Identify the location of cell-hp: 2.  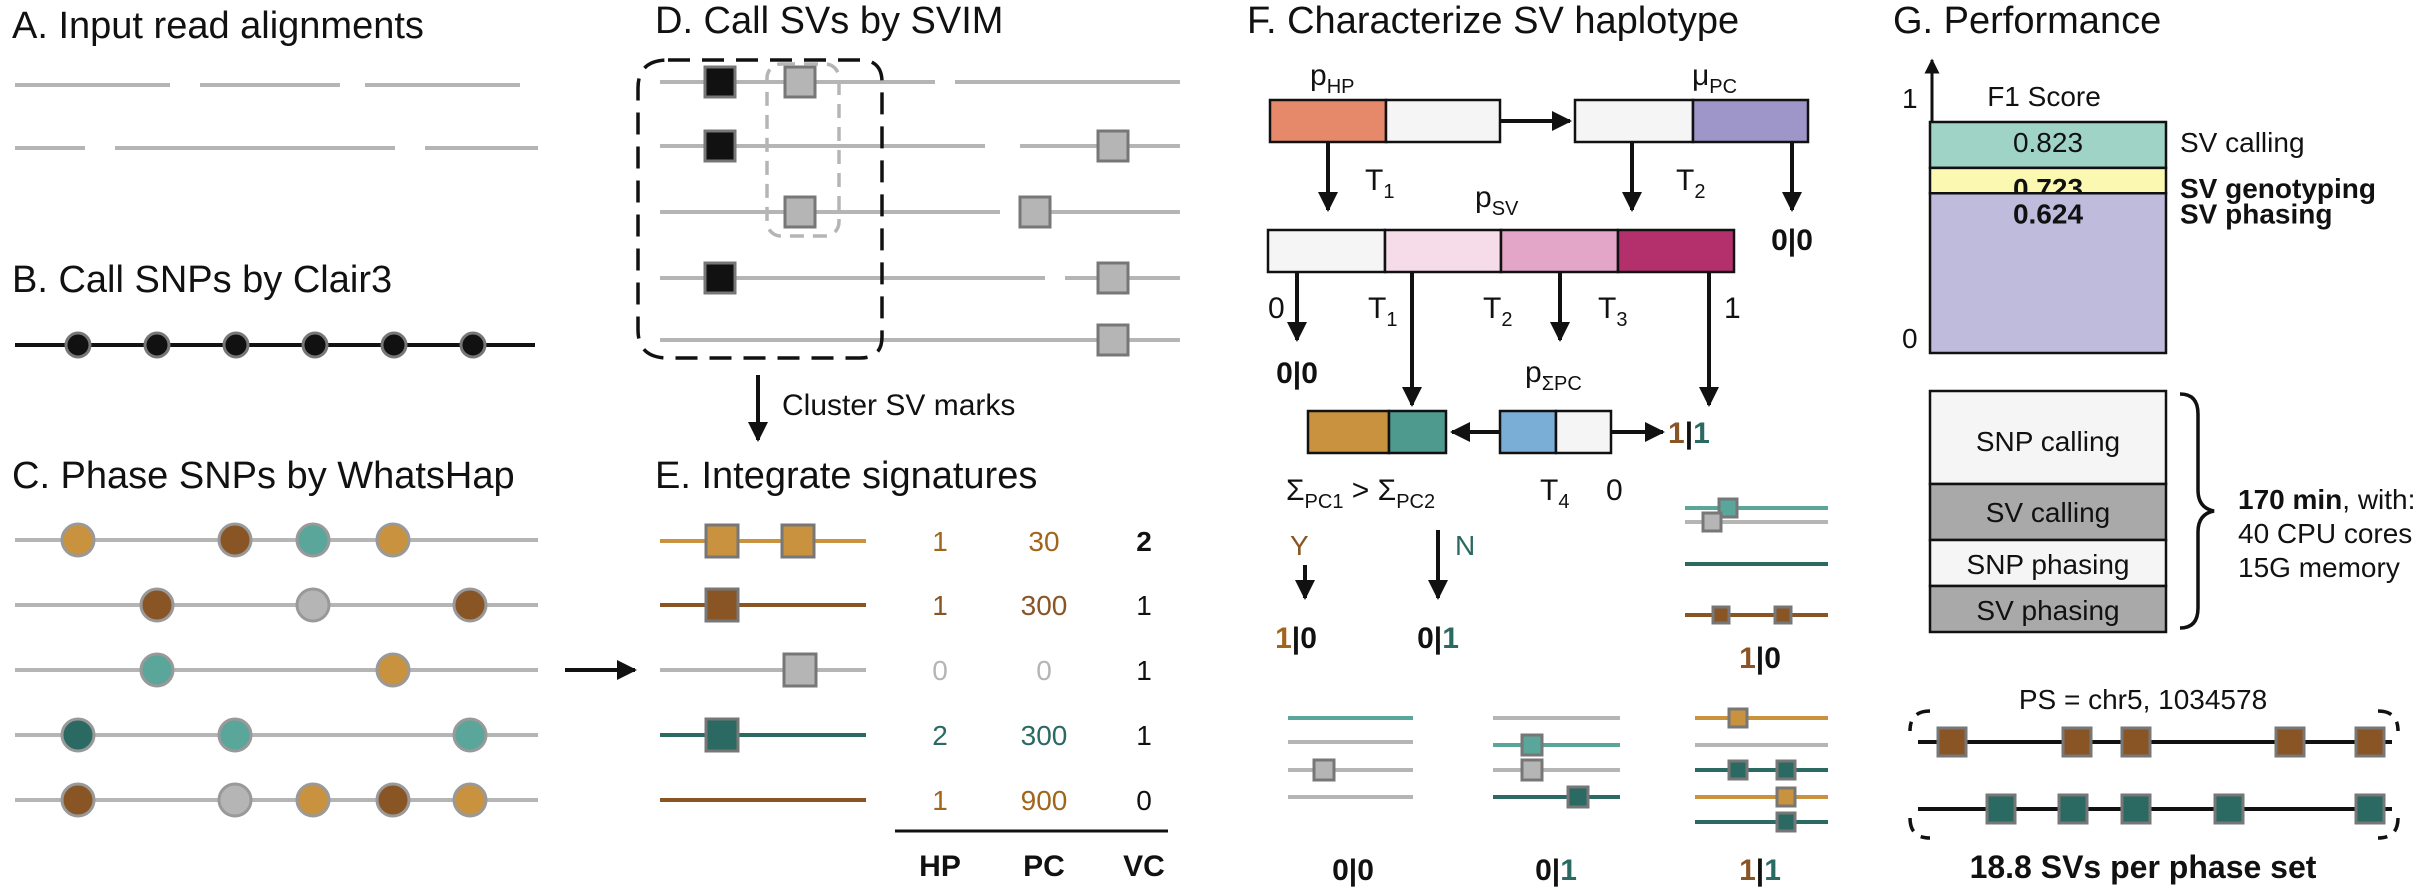
(940, 735).